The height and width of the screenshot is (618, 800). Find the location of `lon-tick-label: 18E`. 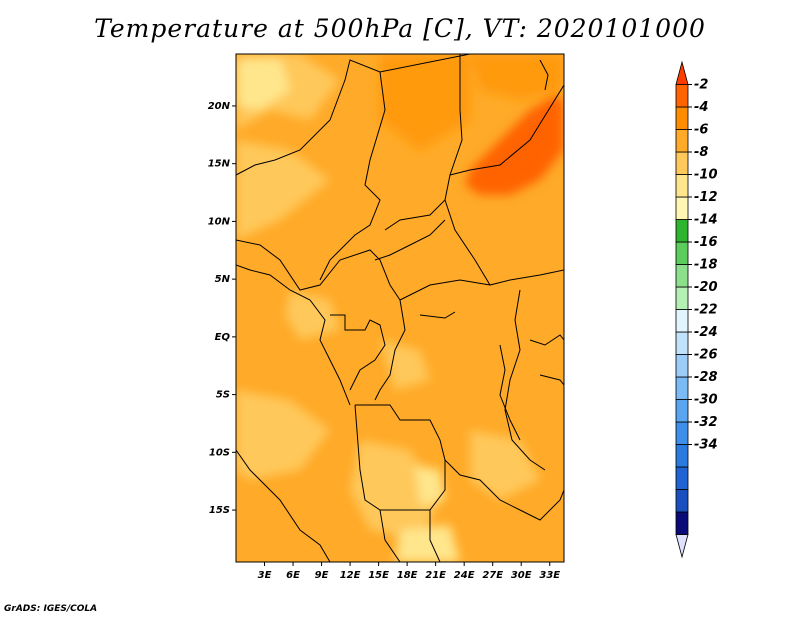

lon-tick-label: 18E is located at coordinates (407, 575).